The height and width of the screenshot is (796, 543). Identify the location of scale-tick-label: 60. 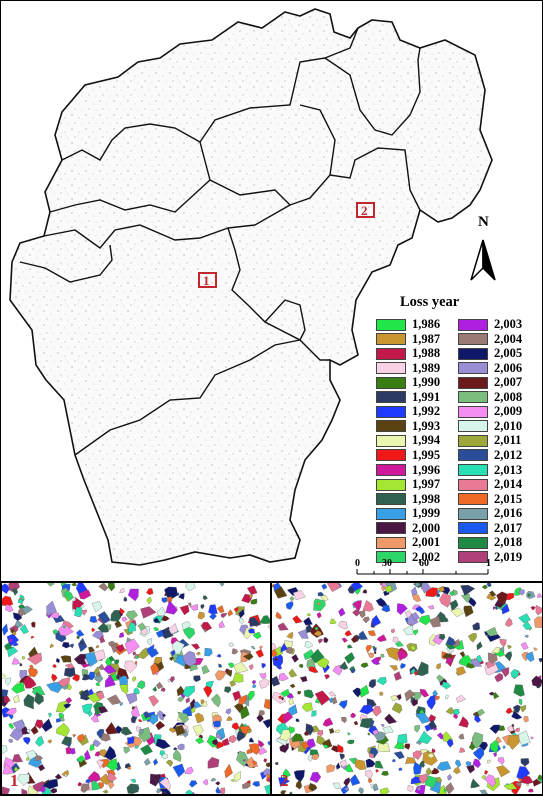
(424, 563).